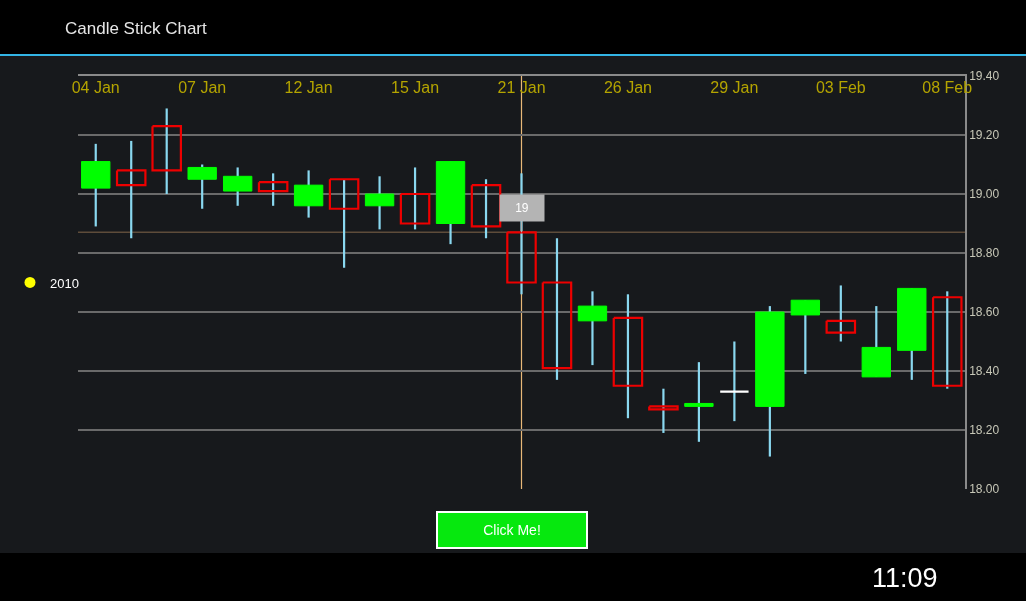  Describe the element at coordinates (136, 28) in the screenshot. I see `chart-title: Candle Stick Chart` at that location.